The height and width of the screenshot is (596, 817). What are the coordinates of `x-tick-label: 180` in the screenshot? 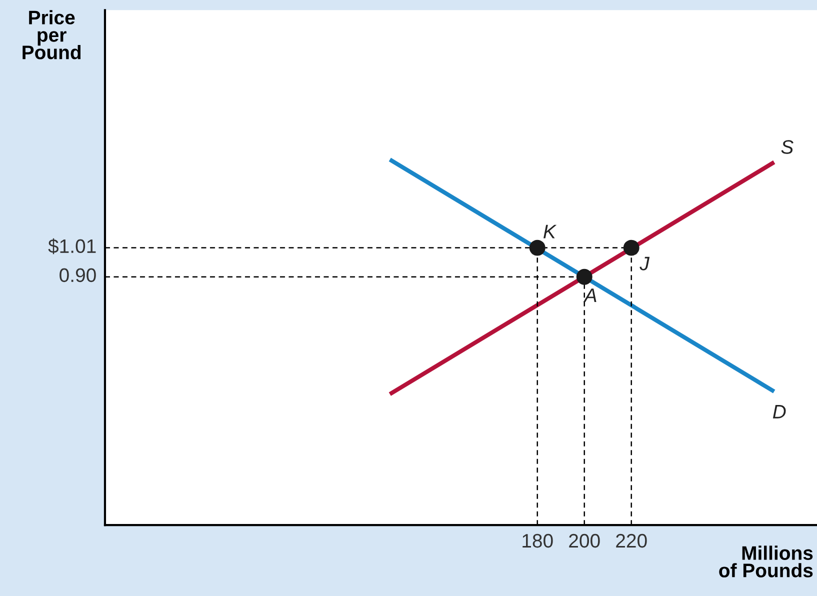 It's located at (537, 541).